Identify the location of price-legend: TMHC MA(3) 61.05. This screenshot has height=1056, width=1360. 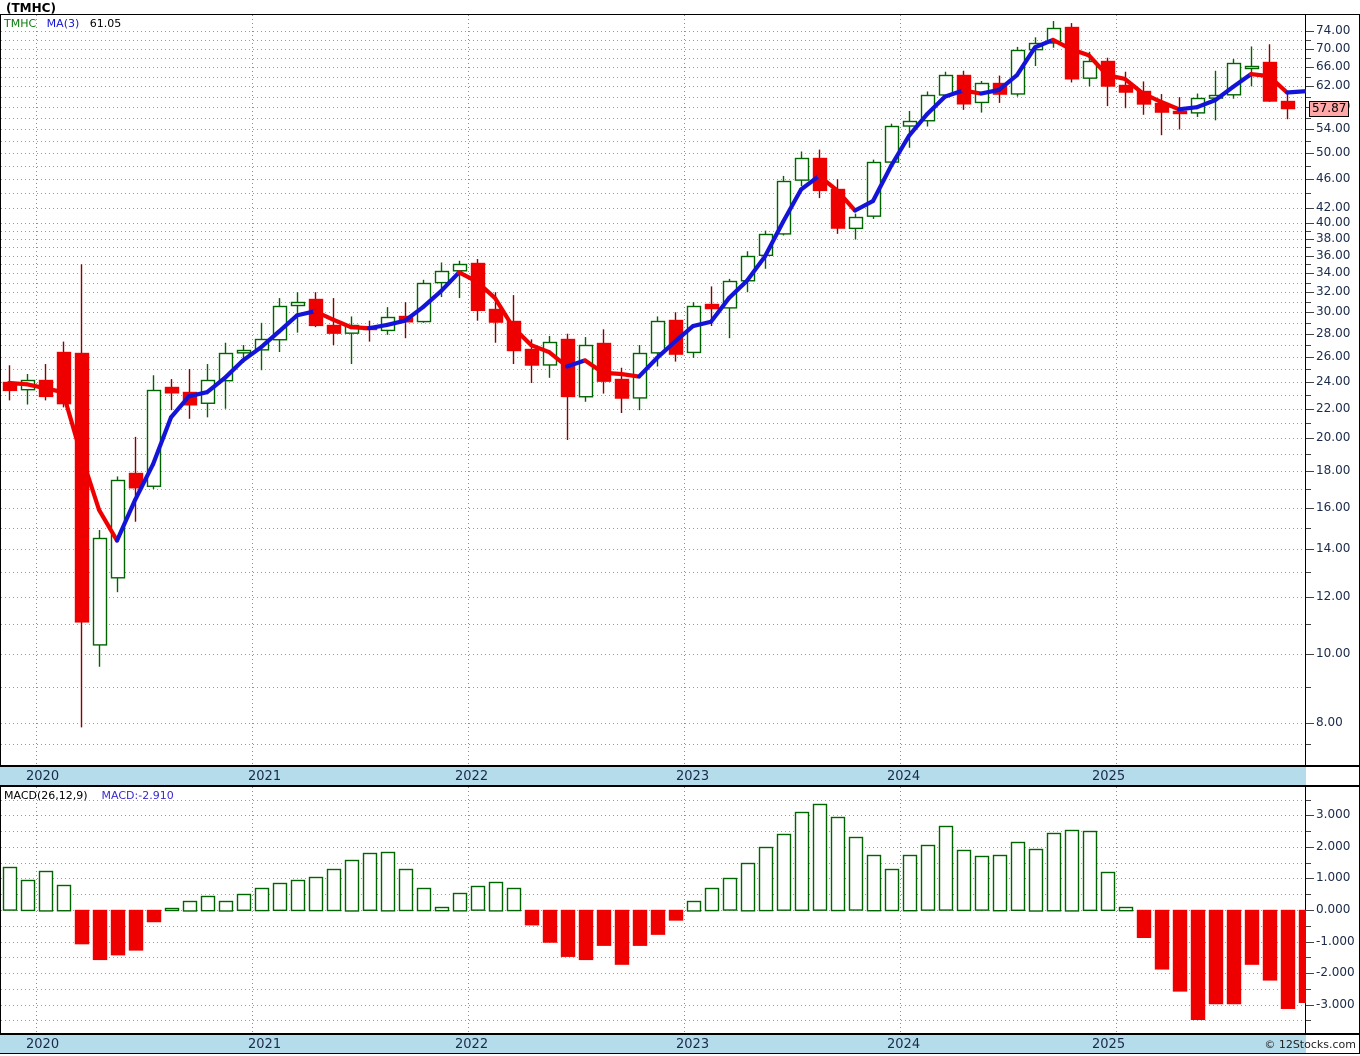
(62, 23).